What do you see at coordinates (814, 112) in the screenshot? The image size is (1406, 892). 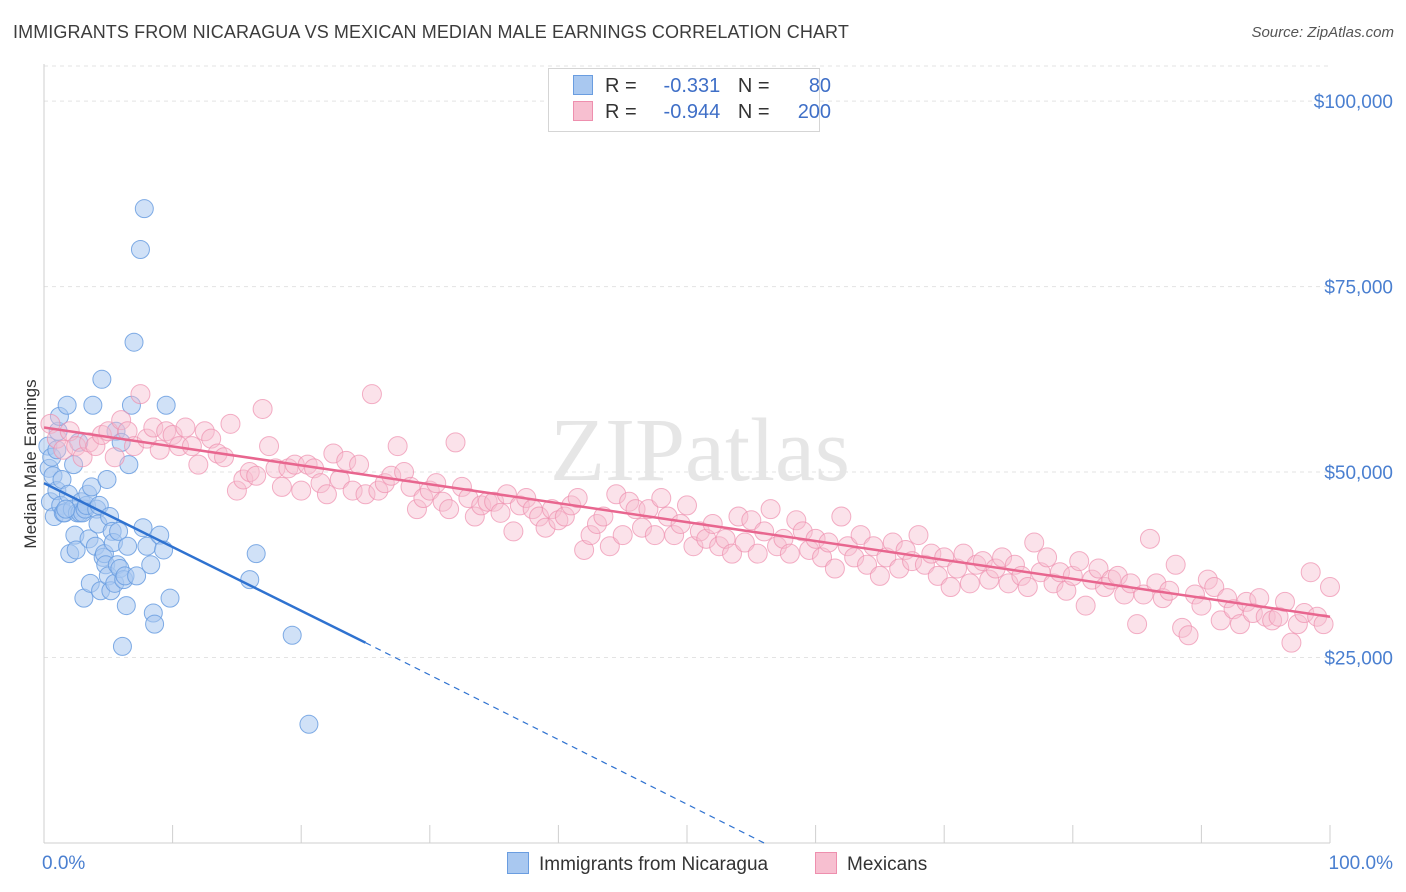 I see `legend-n-value: 200` at bounding box center [814, 112].